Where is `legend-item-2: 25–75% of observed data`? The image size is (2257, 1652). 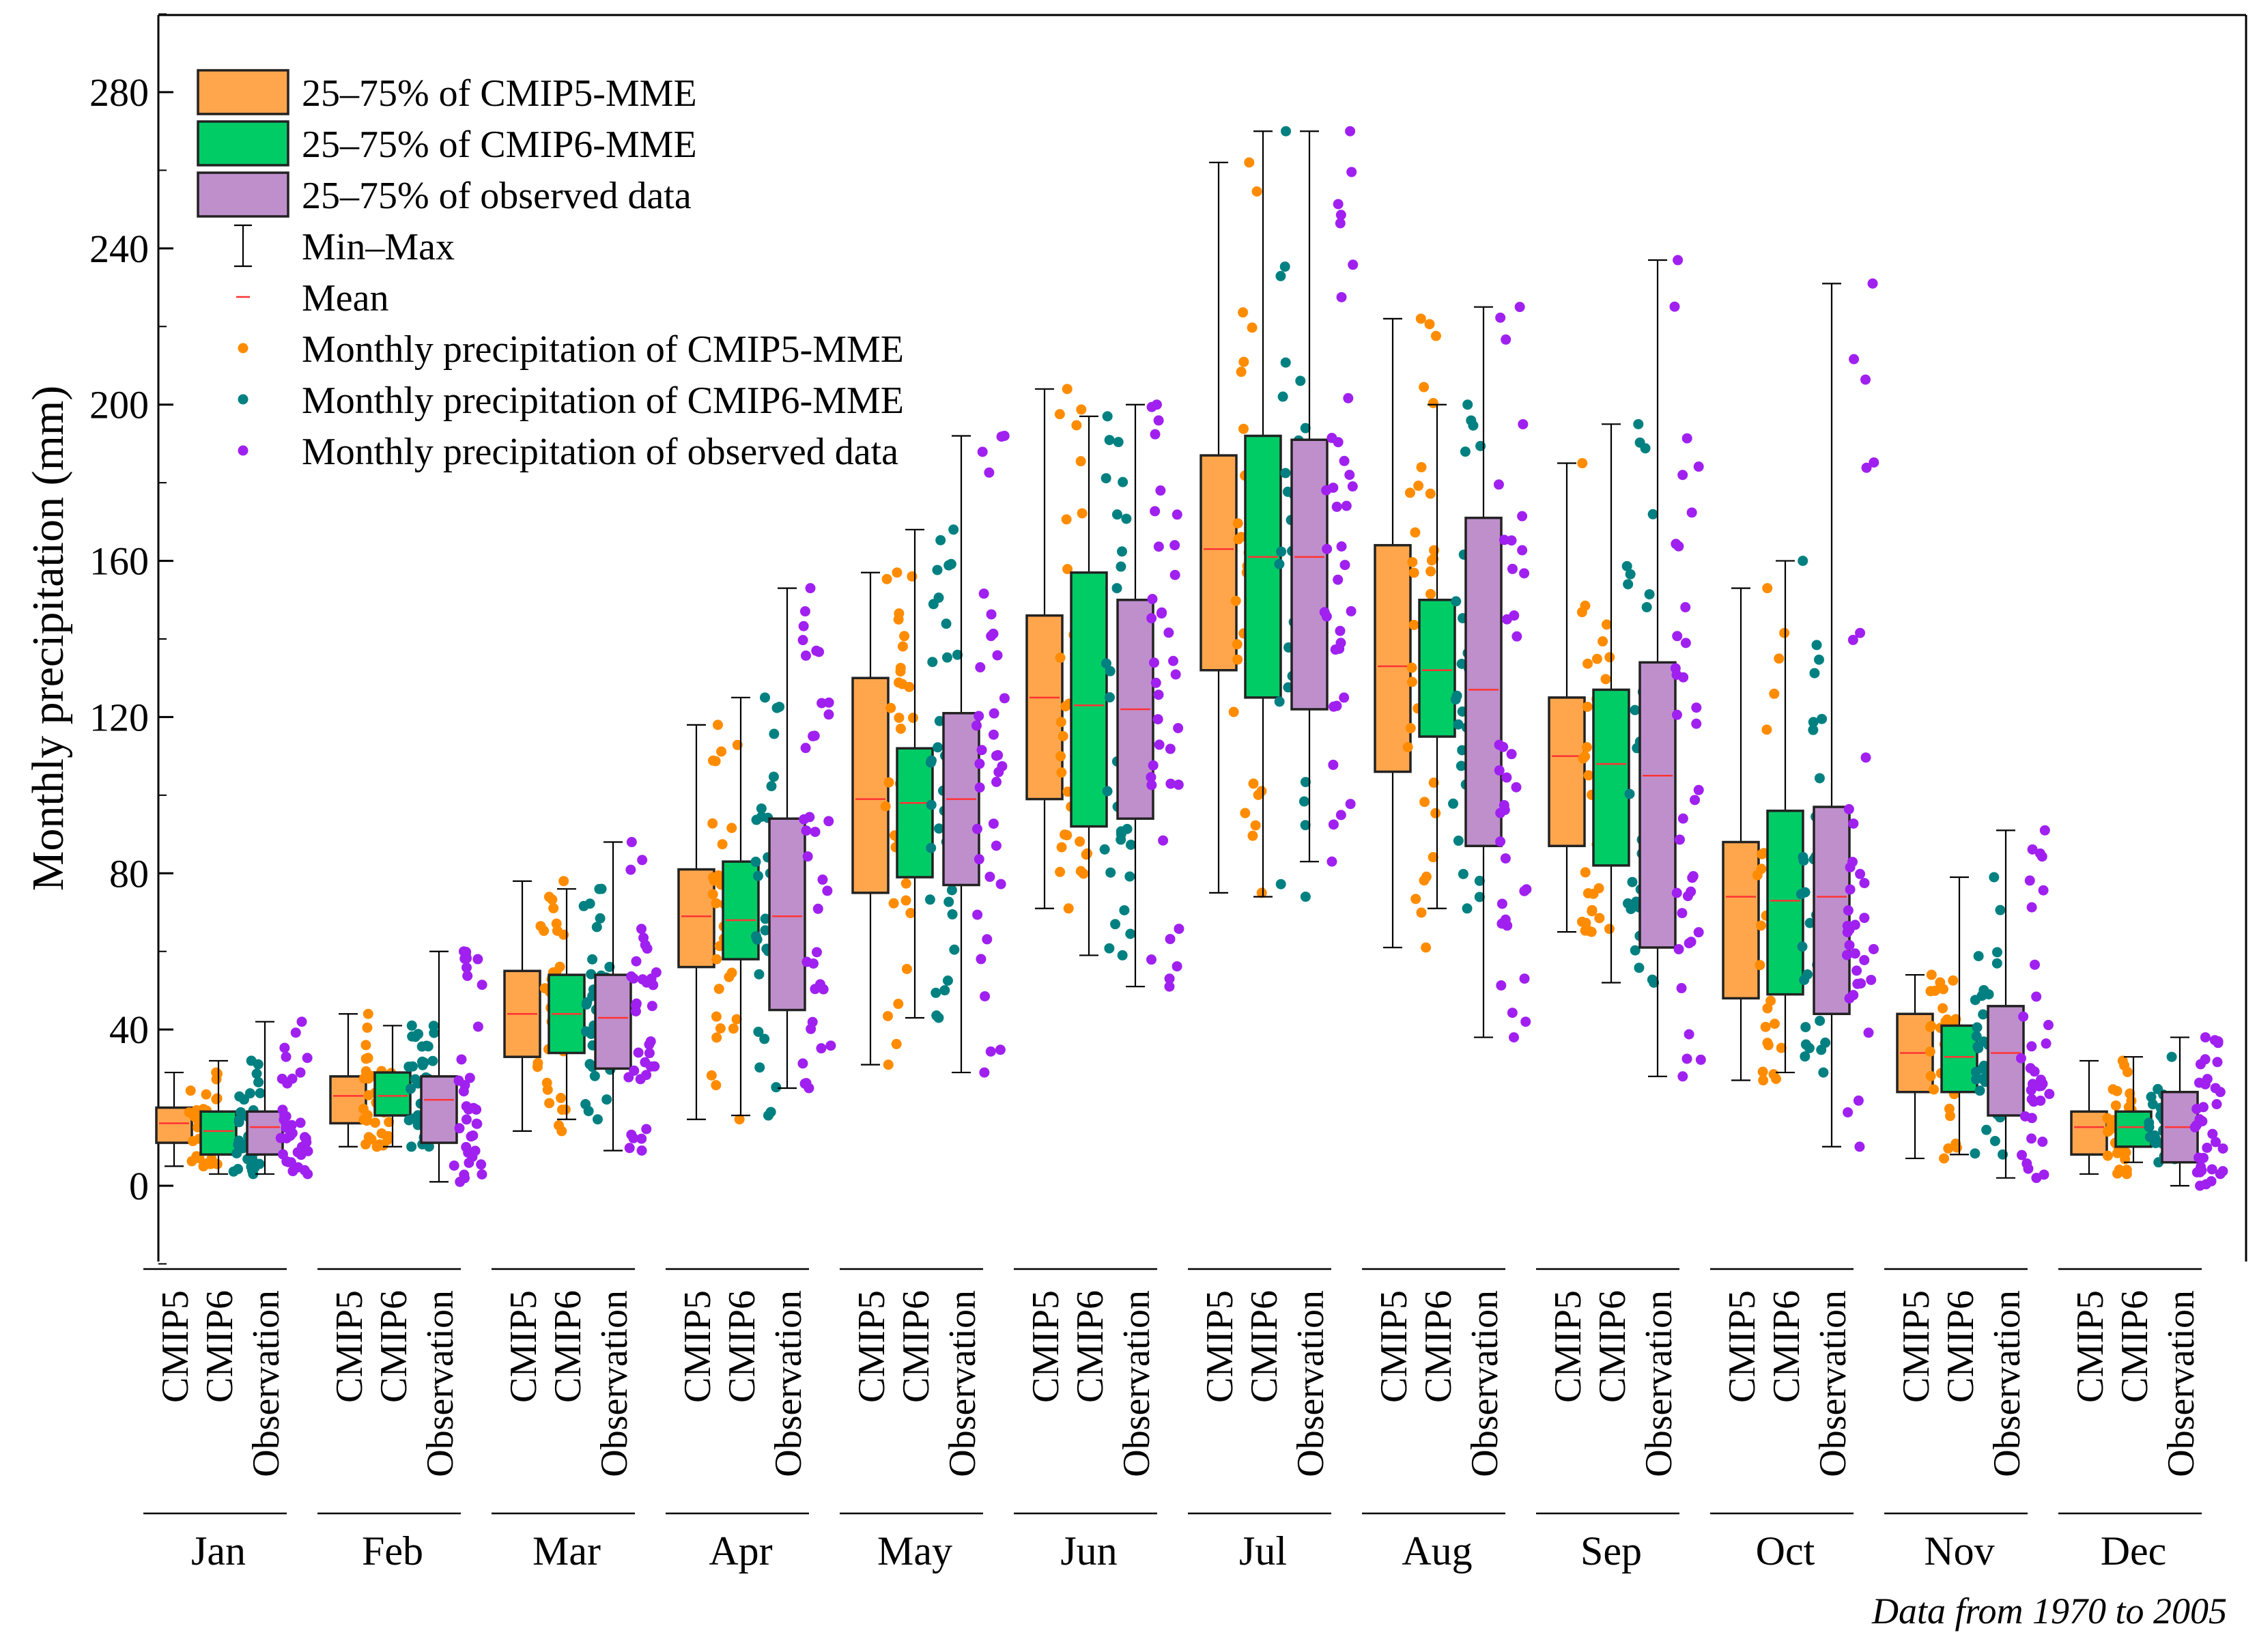 legend-item-2: 25–75% of observed data is located at coordinates (444, 194).